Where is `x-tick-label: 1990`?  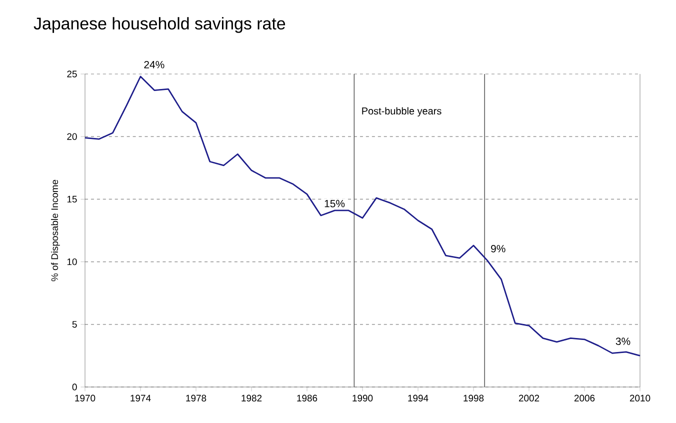 x-tick-label: 1990 is located at coordinates (362, 398).